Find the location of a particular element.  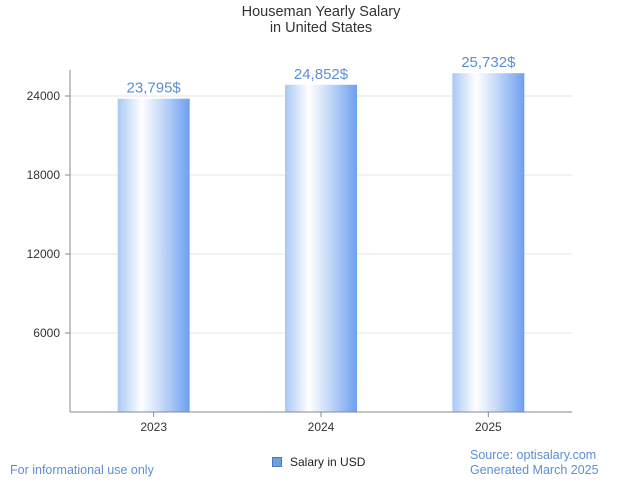

y-tick-label: 6000 is located at coordinates (46, 333).